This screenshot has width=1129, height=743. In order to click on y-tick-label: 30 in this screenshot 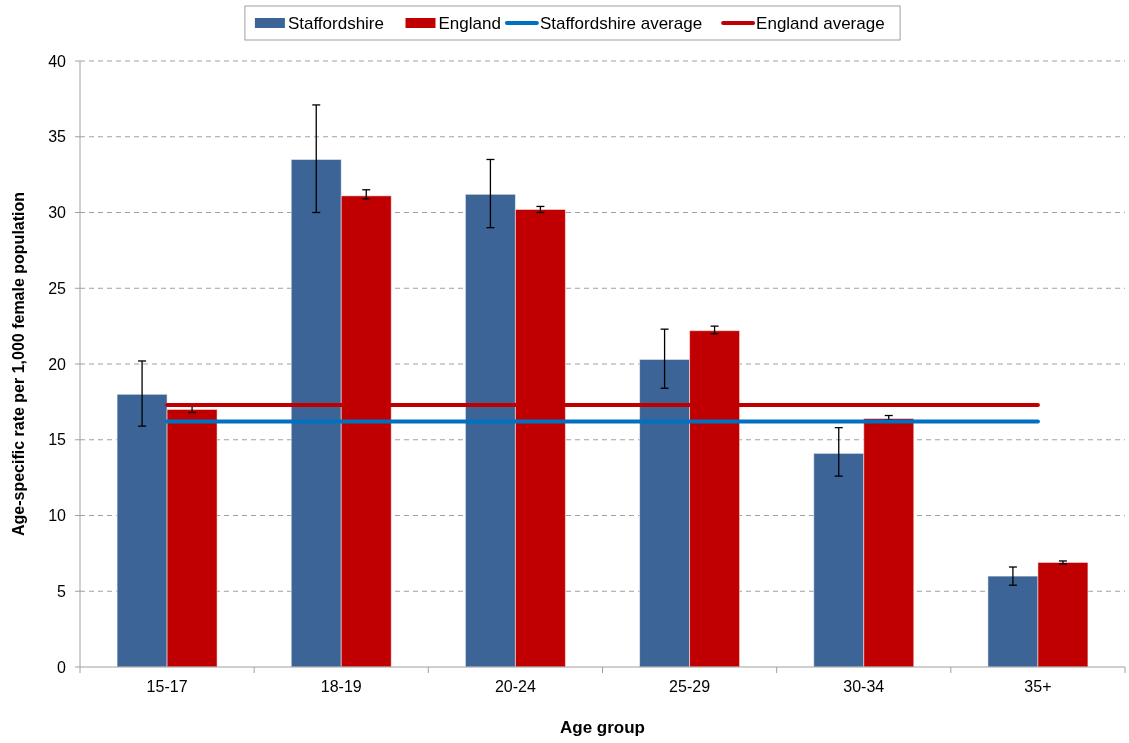, I will do `click(57, 213)`.